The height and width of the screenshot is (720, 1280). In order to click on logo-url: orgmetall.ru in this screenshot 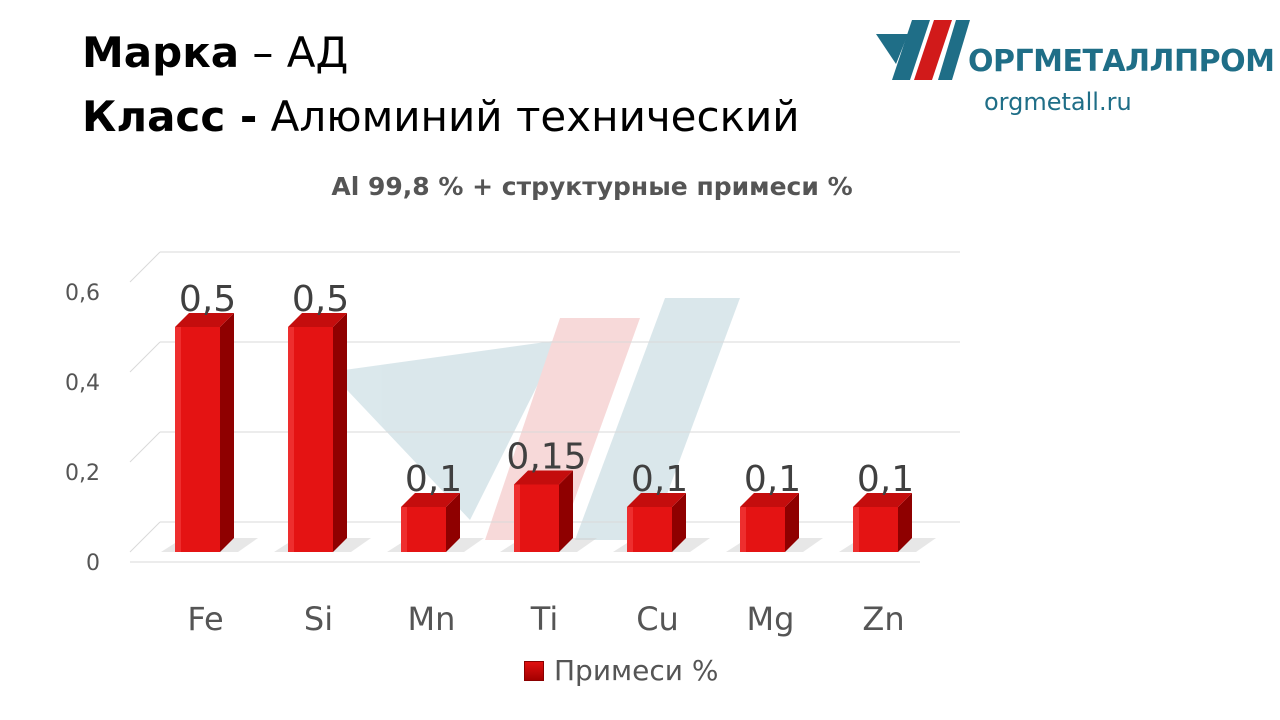, I will do `click(1058, 102)`.